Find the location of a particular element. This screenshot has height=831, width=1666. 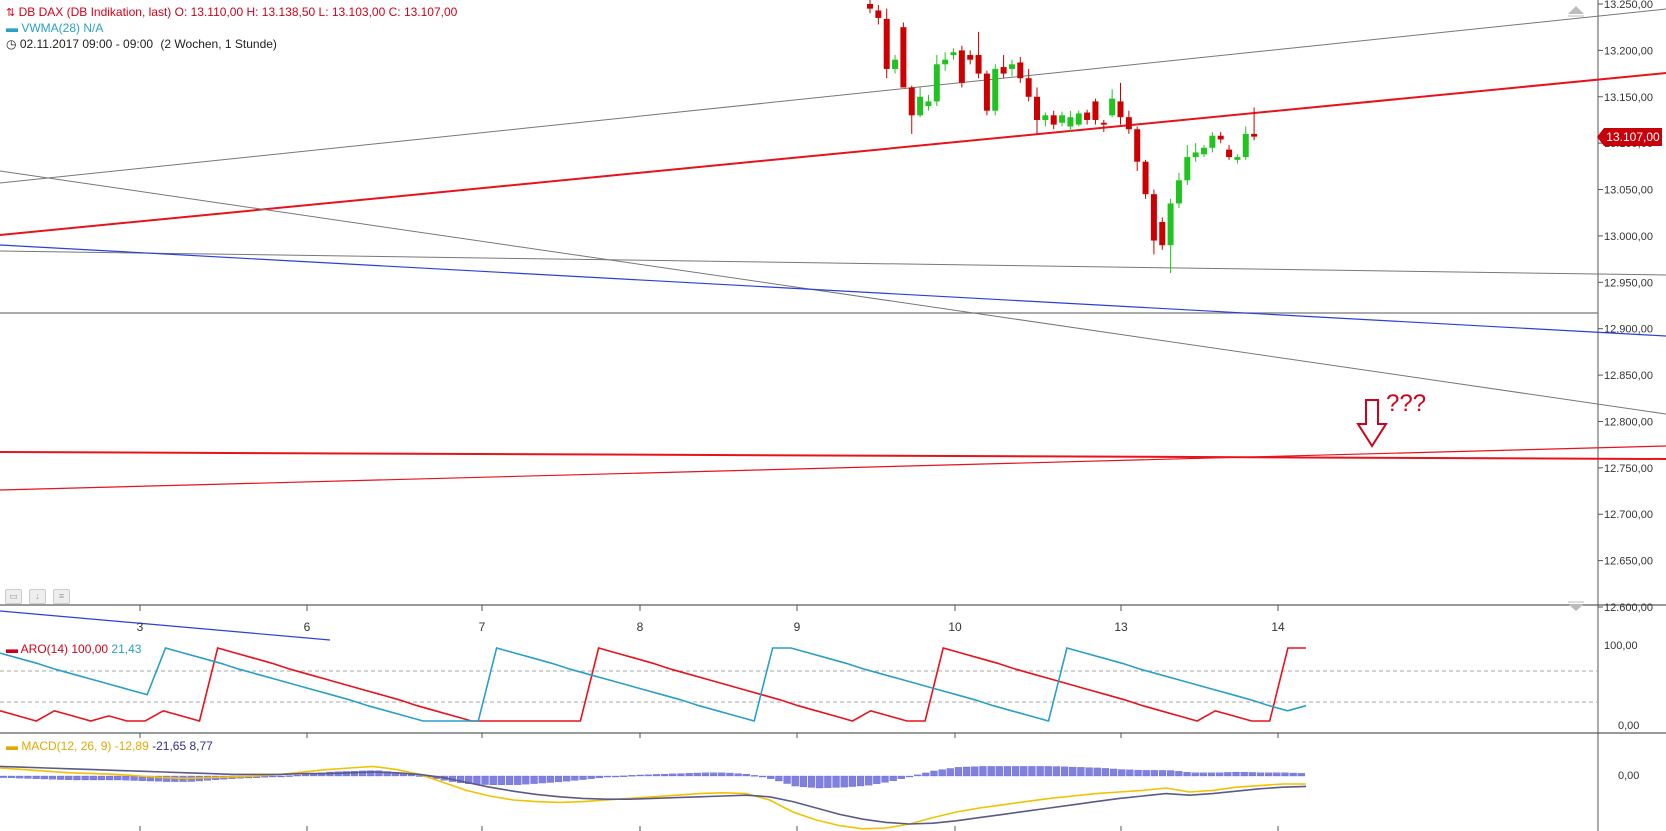

instrument-label: DB DAX (DB Indikation, last) is located at coordinates (95, 12).